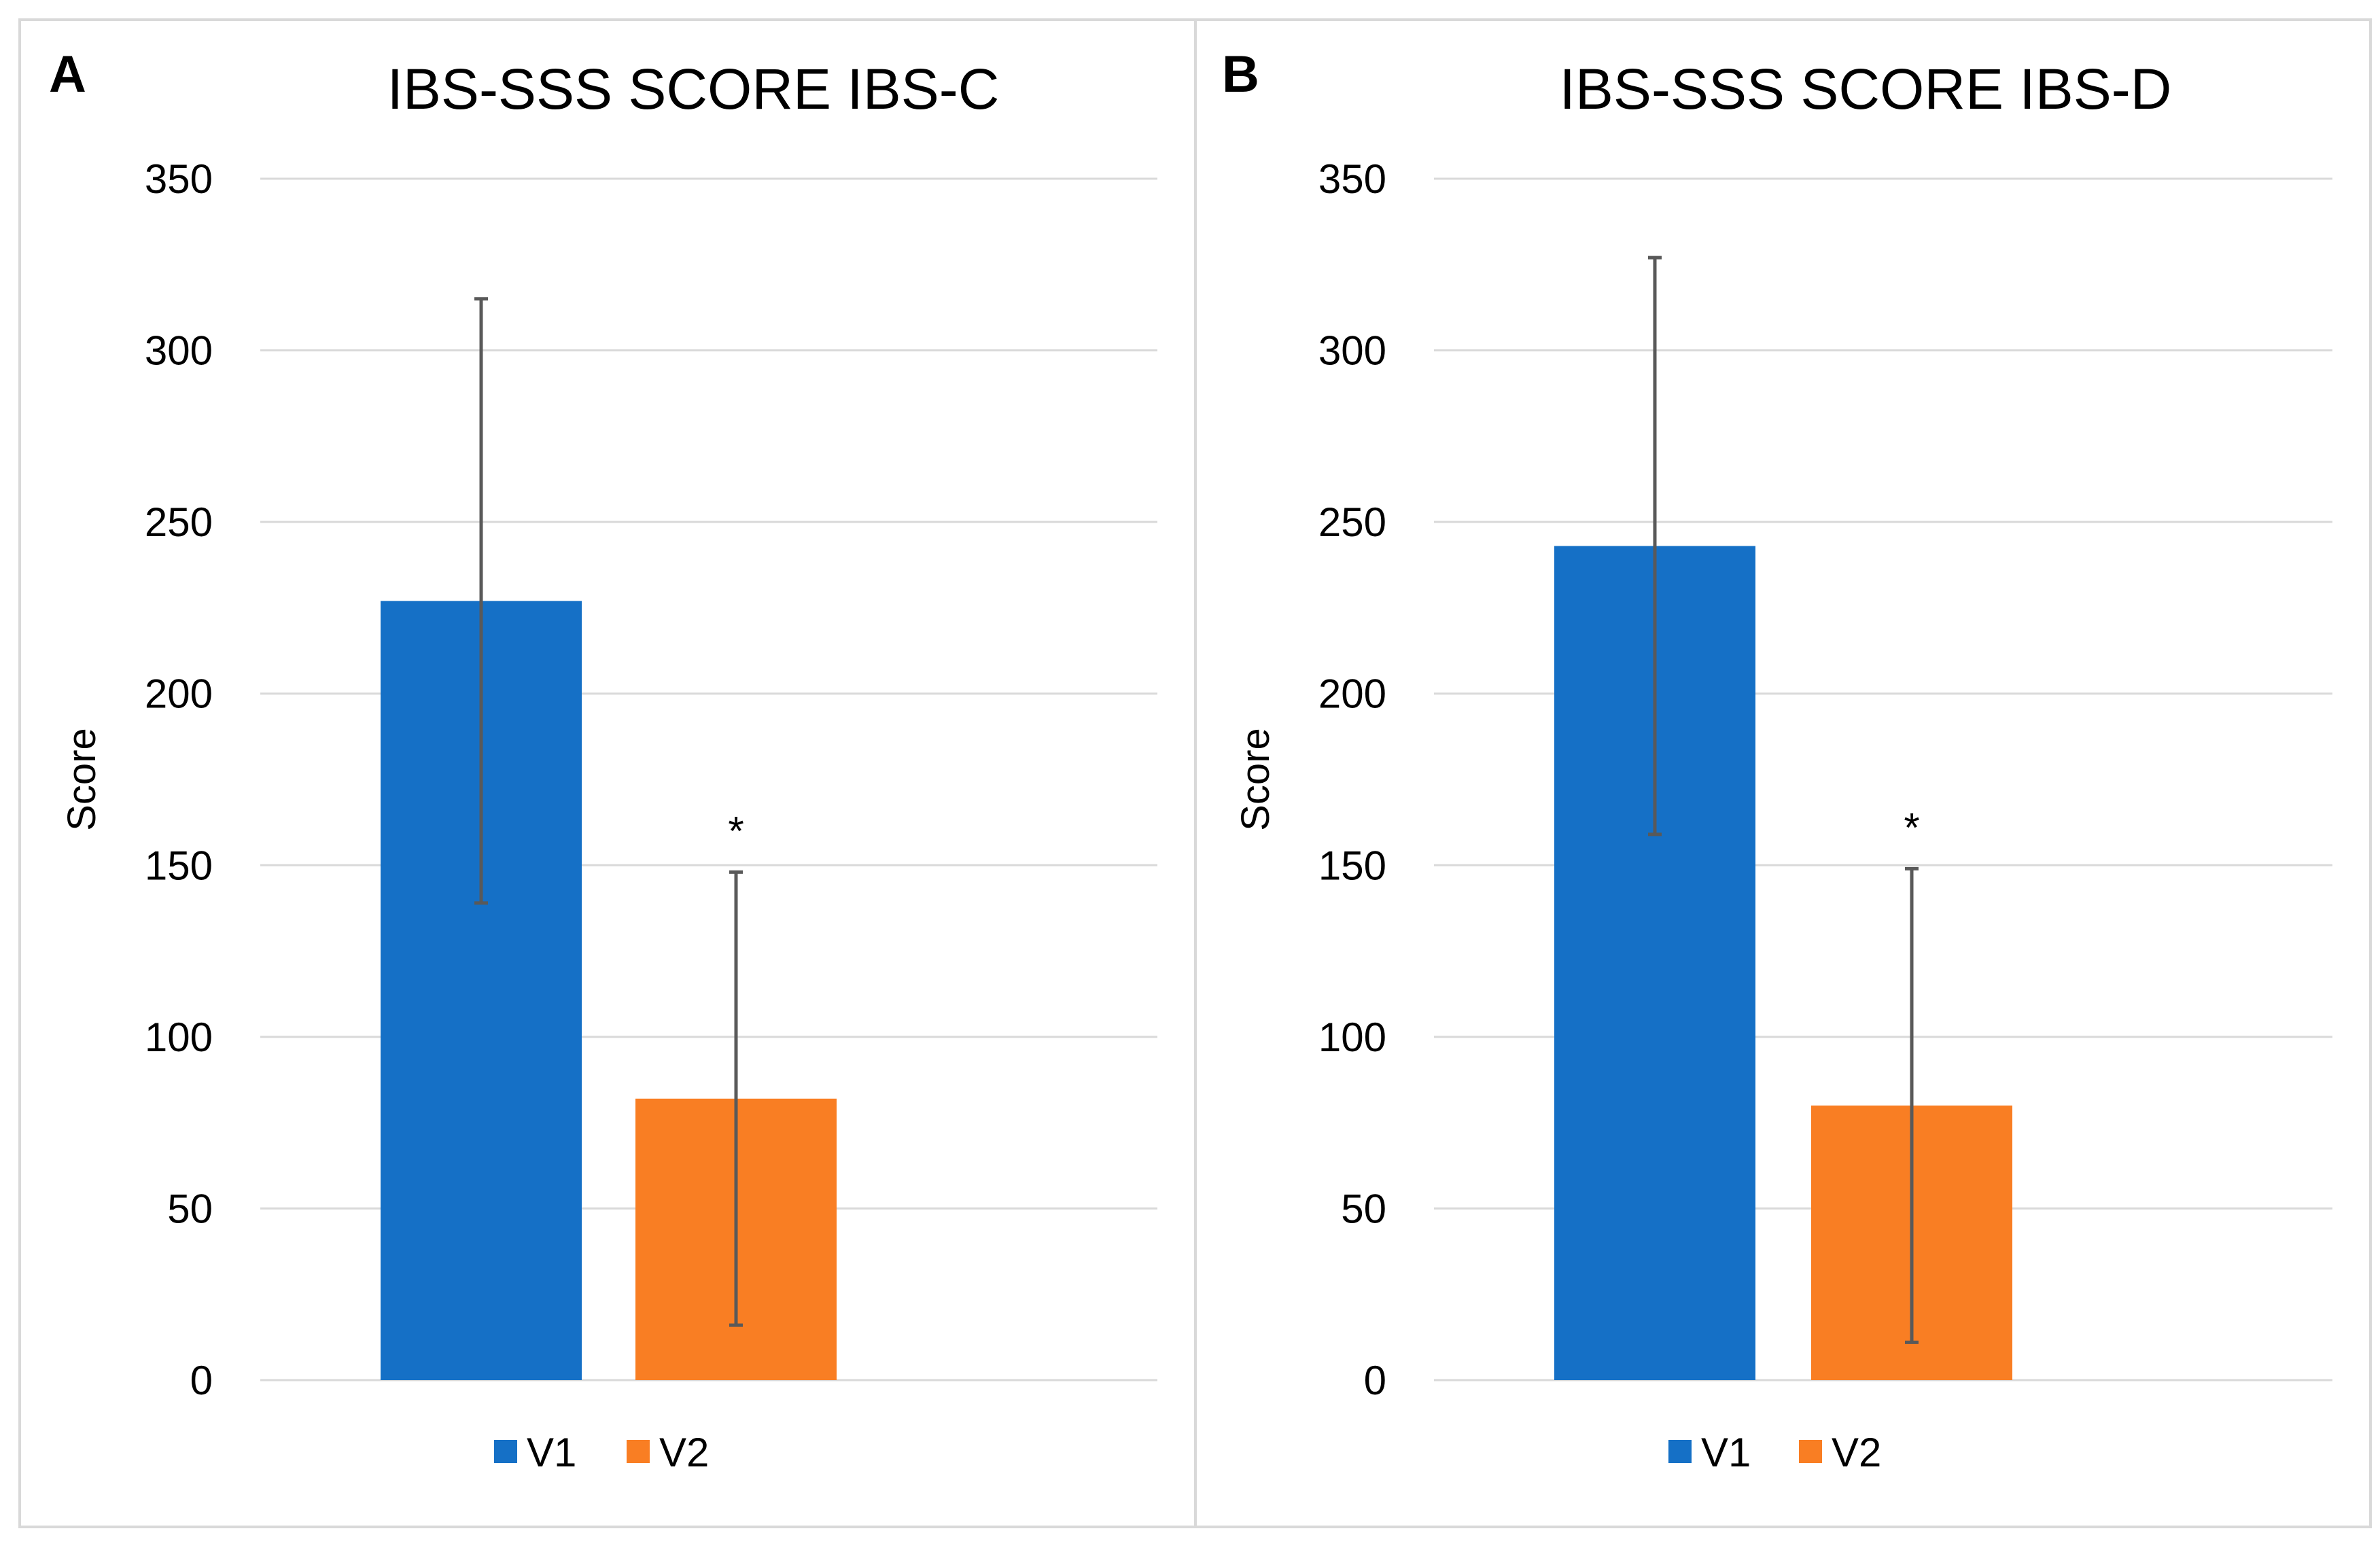  Describe the element at coordinates (693, 89) in the screenshot. I see `chart-title: IBS-SSS SCORE IBS-C` at that location.